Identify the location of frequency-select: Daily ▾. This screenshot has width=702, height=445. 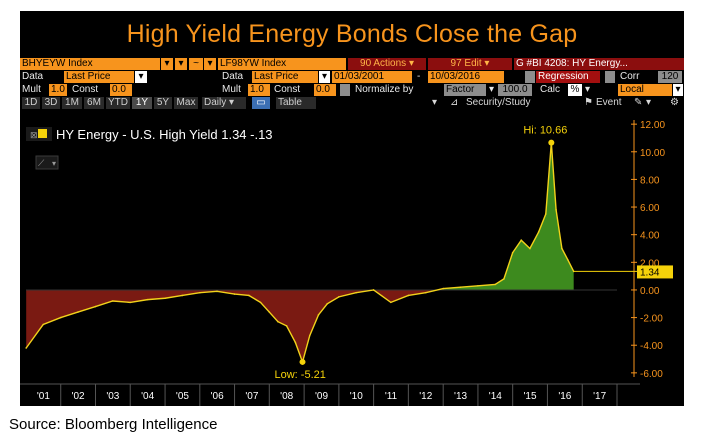
(224, 103).